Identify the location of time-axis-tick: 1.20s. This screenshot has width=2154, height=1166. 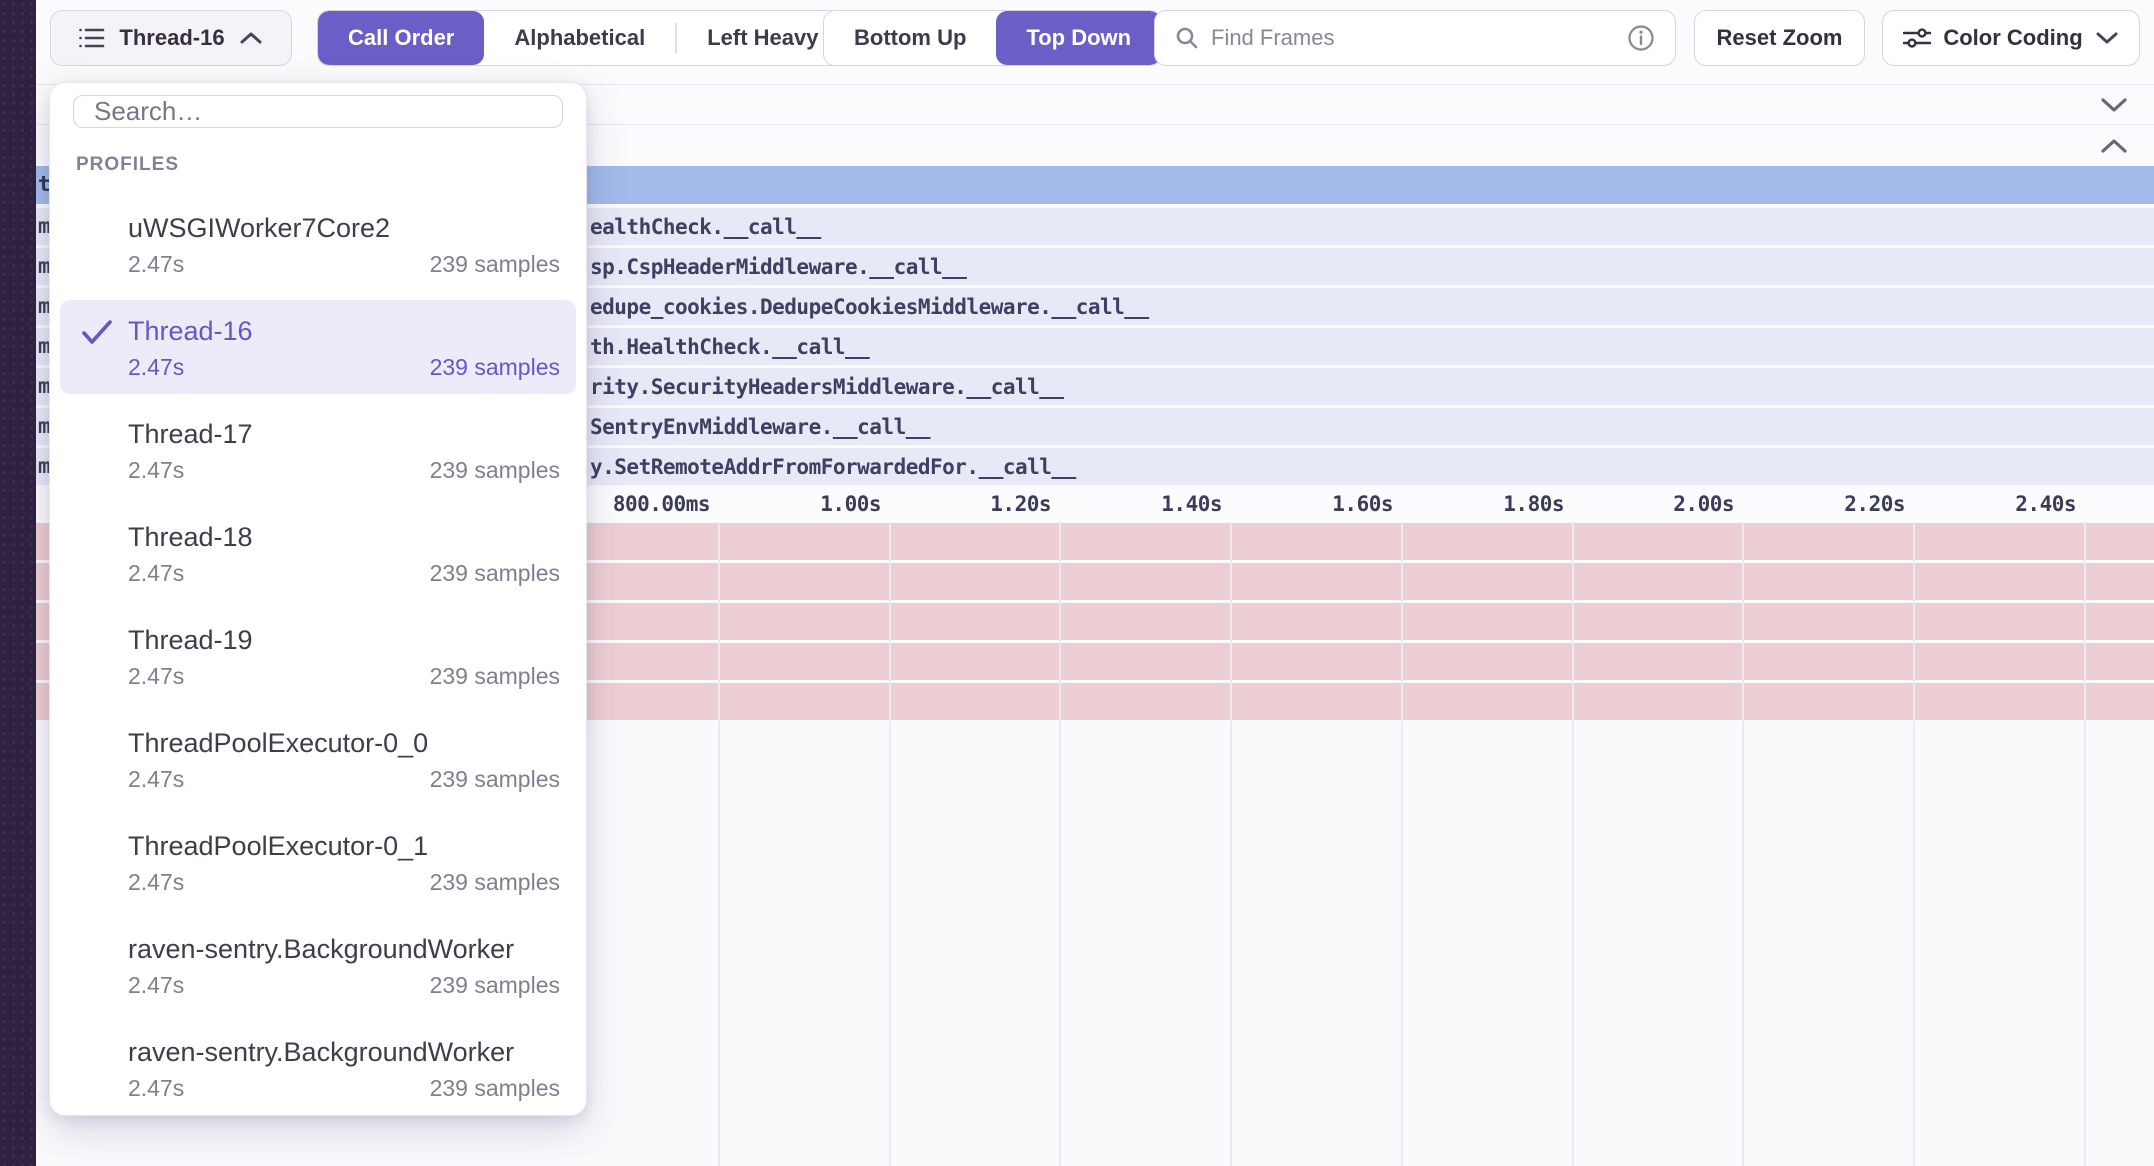
(1020, 504).